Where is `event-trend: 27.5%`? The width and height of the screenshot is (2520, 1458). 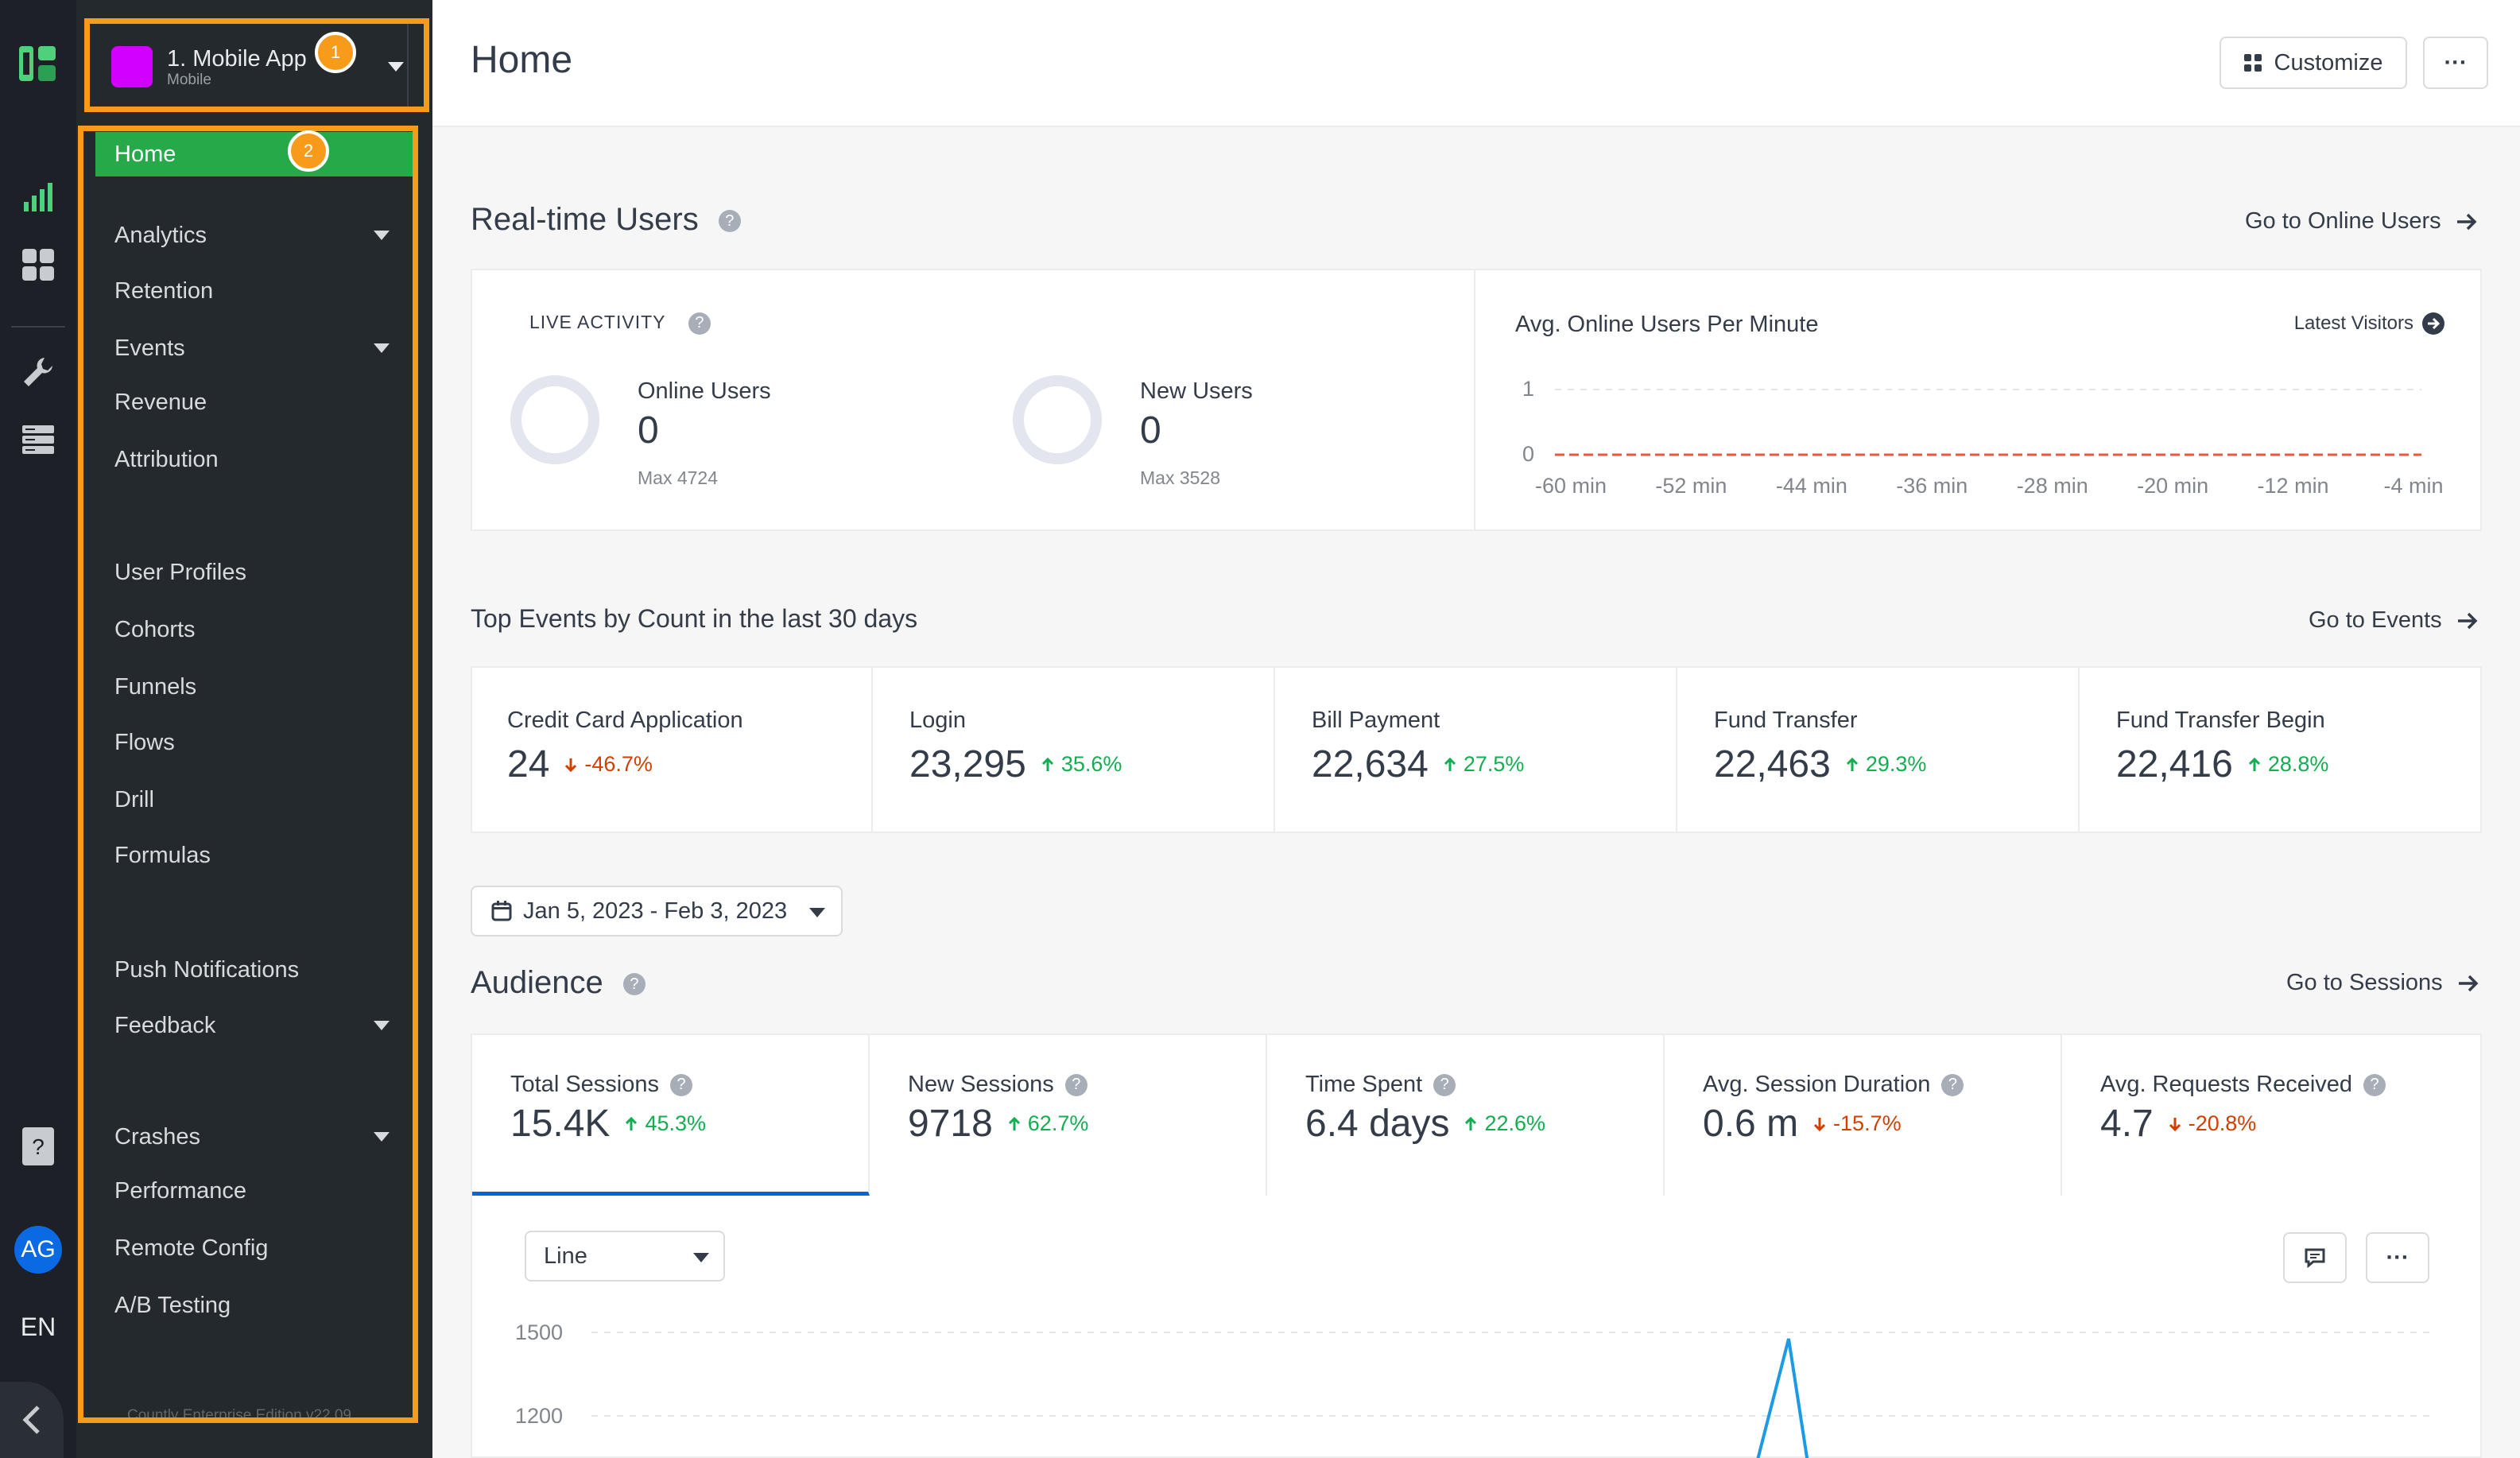
event-trend: 27.5% is located at coordinates (1484, 764).